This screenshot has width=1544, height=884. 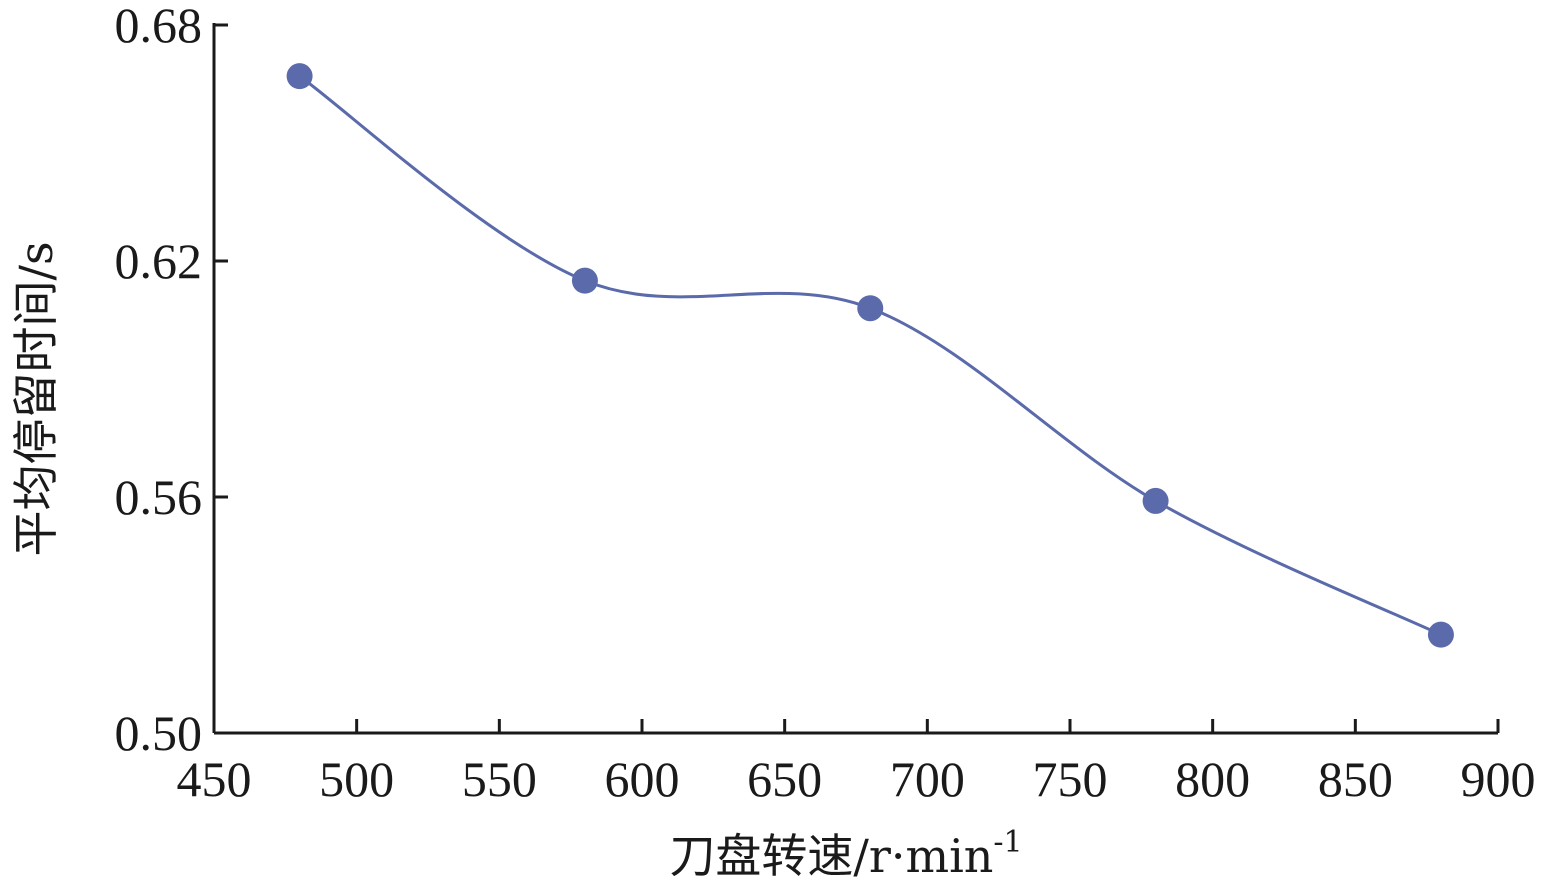 What do you see at coordinates (1212, 779) in the screenshot?
I see `x-tick-label: 800` at bounding box center [1212, 779].